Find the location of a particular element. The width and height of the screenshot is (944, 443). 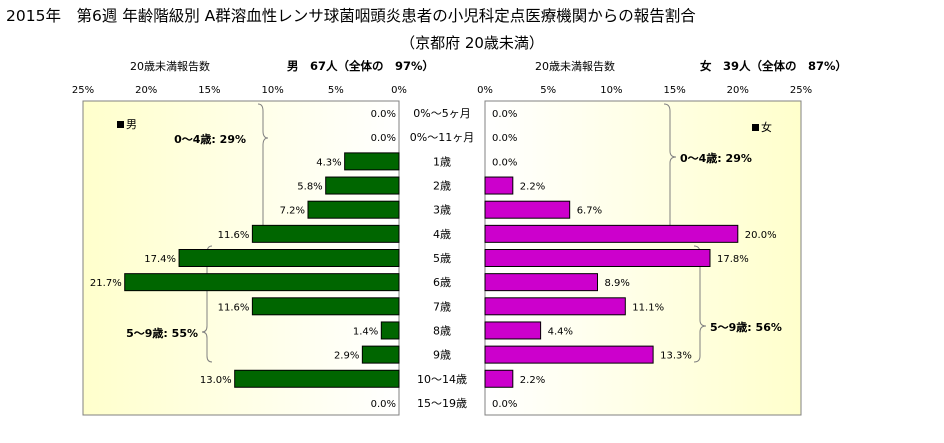

male-x-tick-3: 15% is located at coordinates (209, 90).